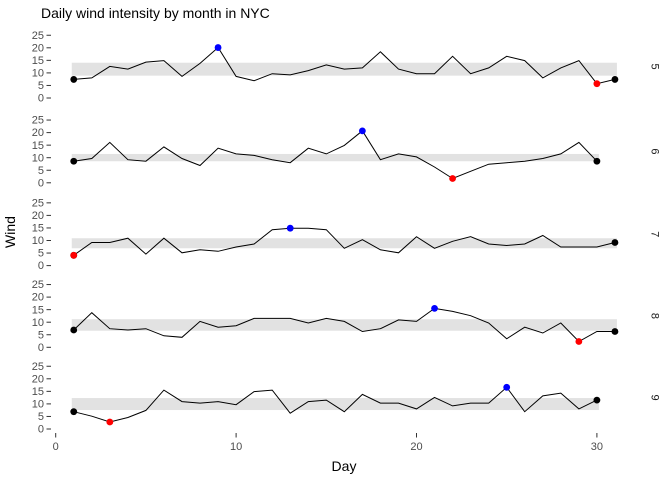 The image size is (672, 480). Describe the element at coordinates (655, 67) in the screenshot. I see `facet-strip-label: 5` at that location.